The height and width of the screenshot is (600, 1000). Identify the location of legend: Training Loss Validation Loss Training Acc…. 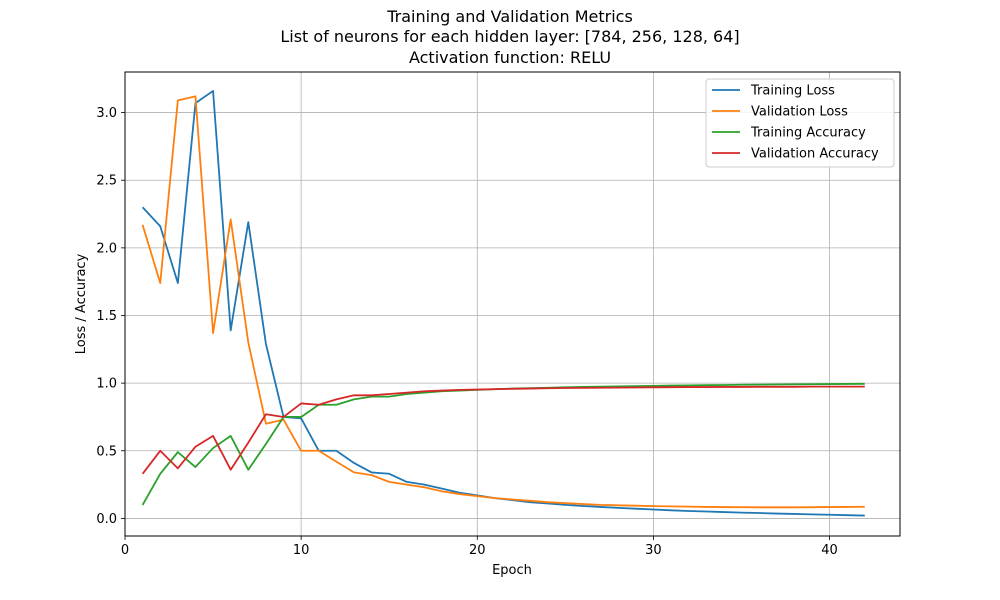
(800, 123).